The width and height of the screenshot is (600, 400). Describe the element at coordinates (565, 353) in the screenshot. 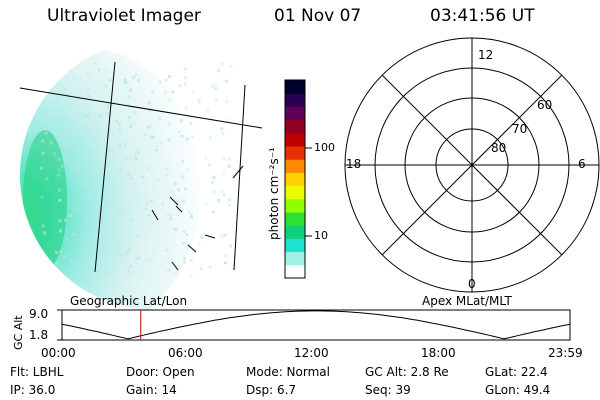

I see `time-tick-2359: 23:59` at that location.